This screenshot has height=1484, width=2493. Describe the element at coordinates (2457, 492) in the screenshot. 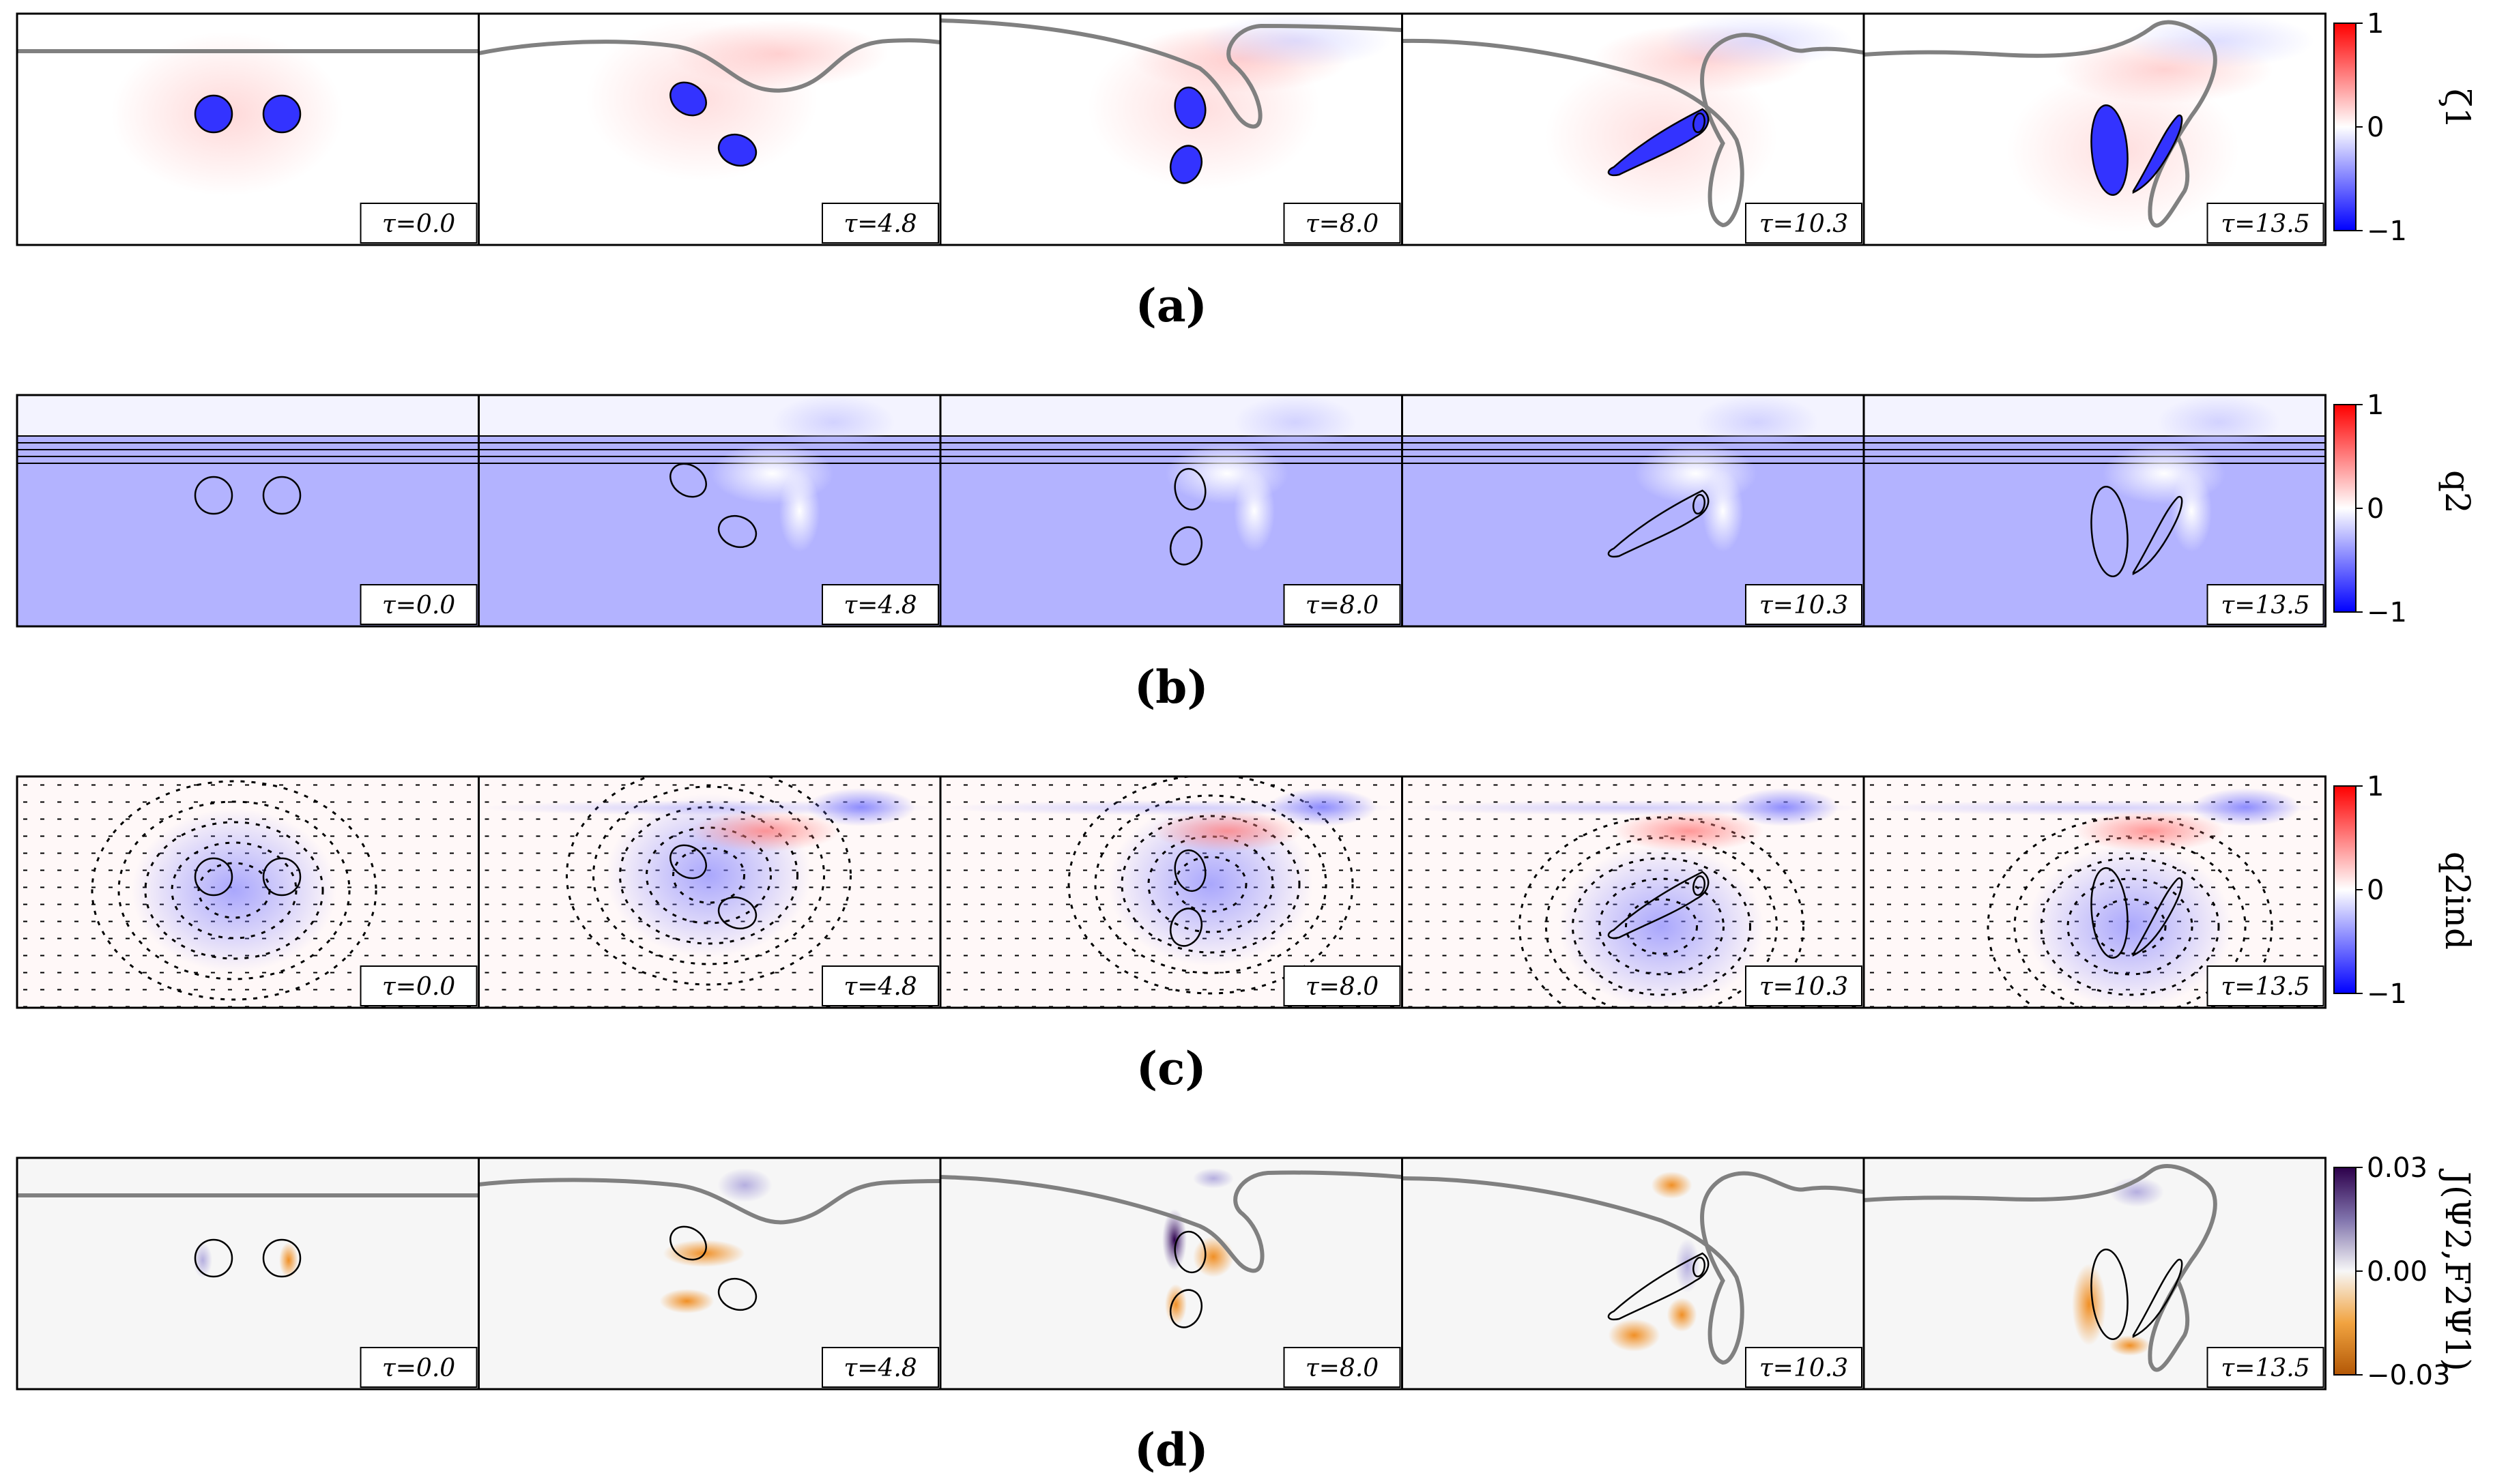

I see `colorbar-title-b: q2` at that location.